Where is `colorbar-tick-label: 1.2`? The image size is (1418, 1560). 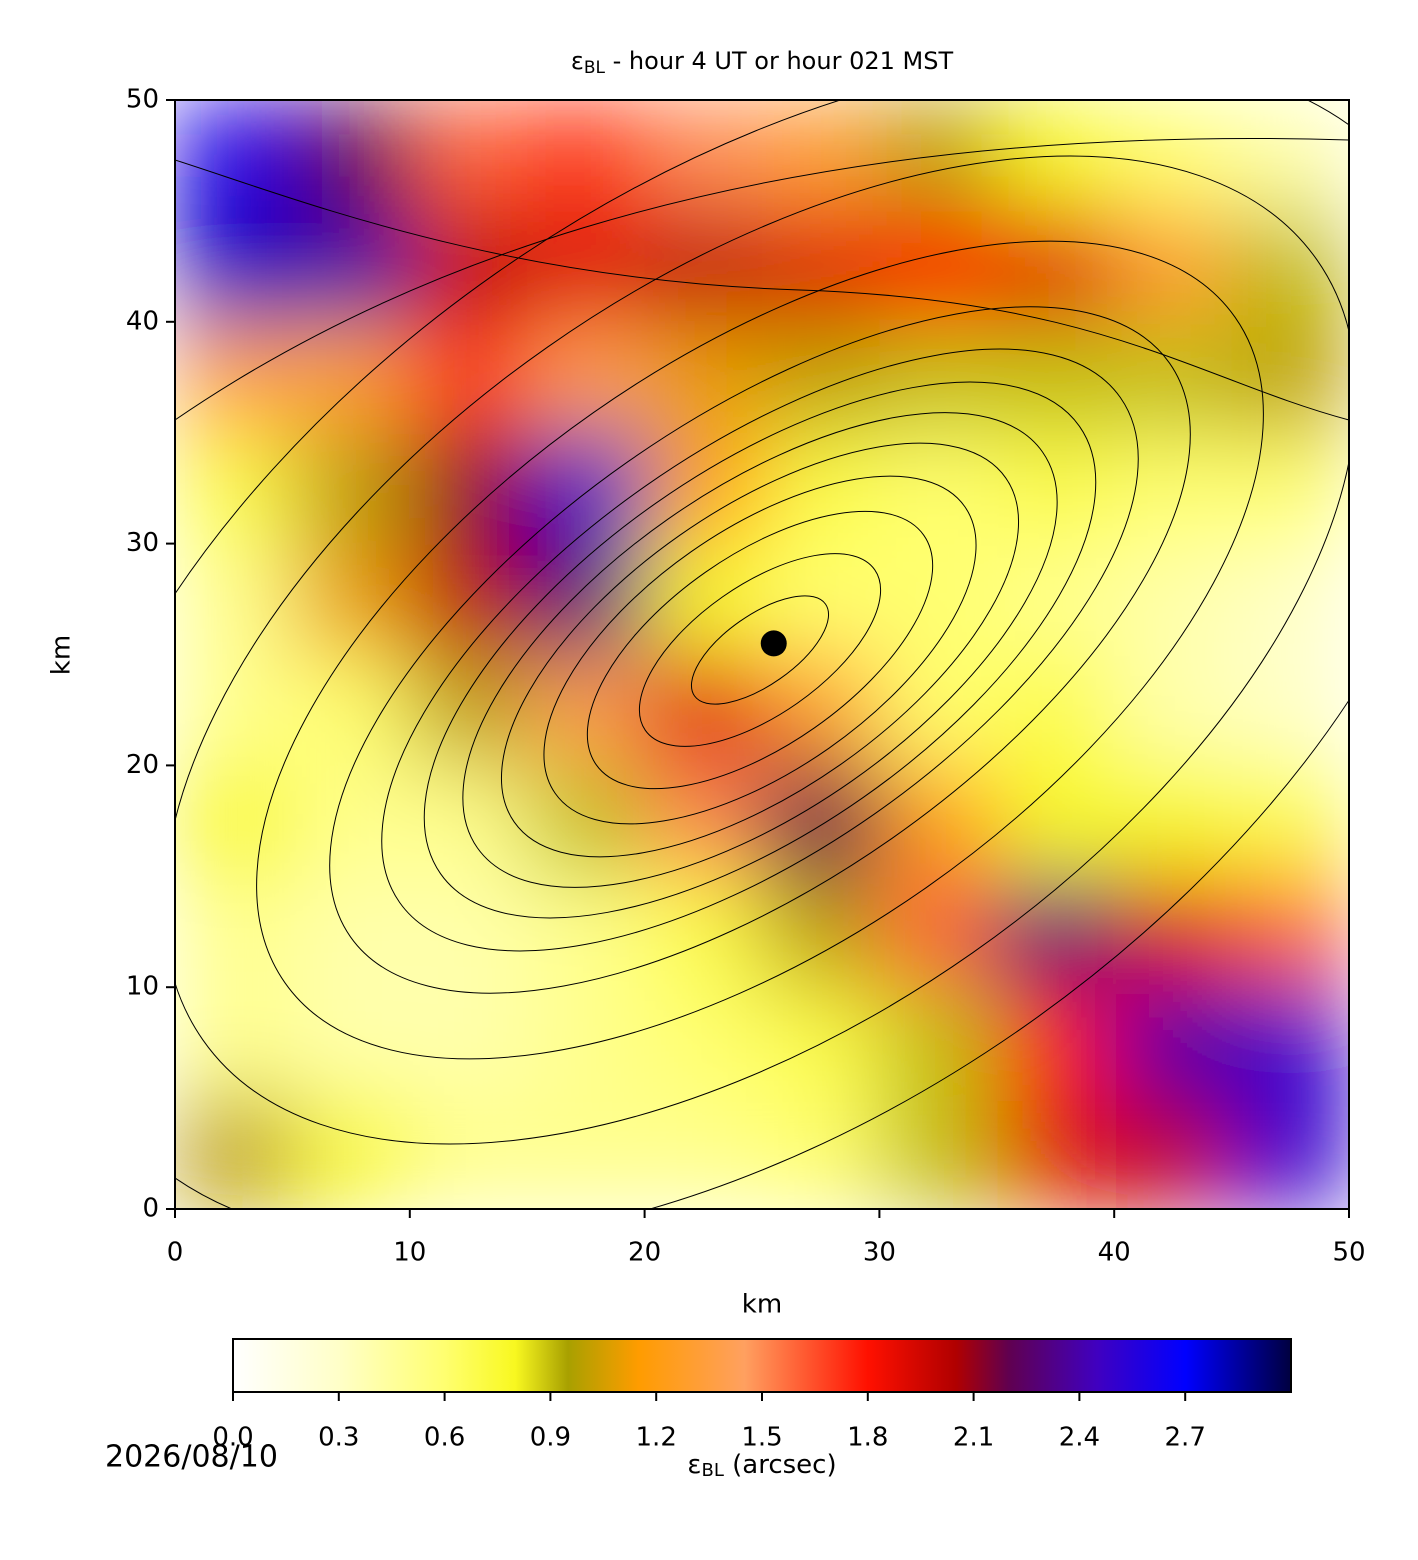
colorbar-tick-label: 1.2 is located at coordinates (656, 1438).